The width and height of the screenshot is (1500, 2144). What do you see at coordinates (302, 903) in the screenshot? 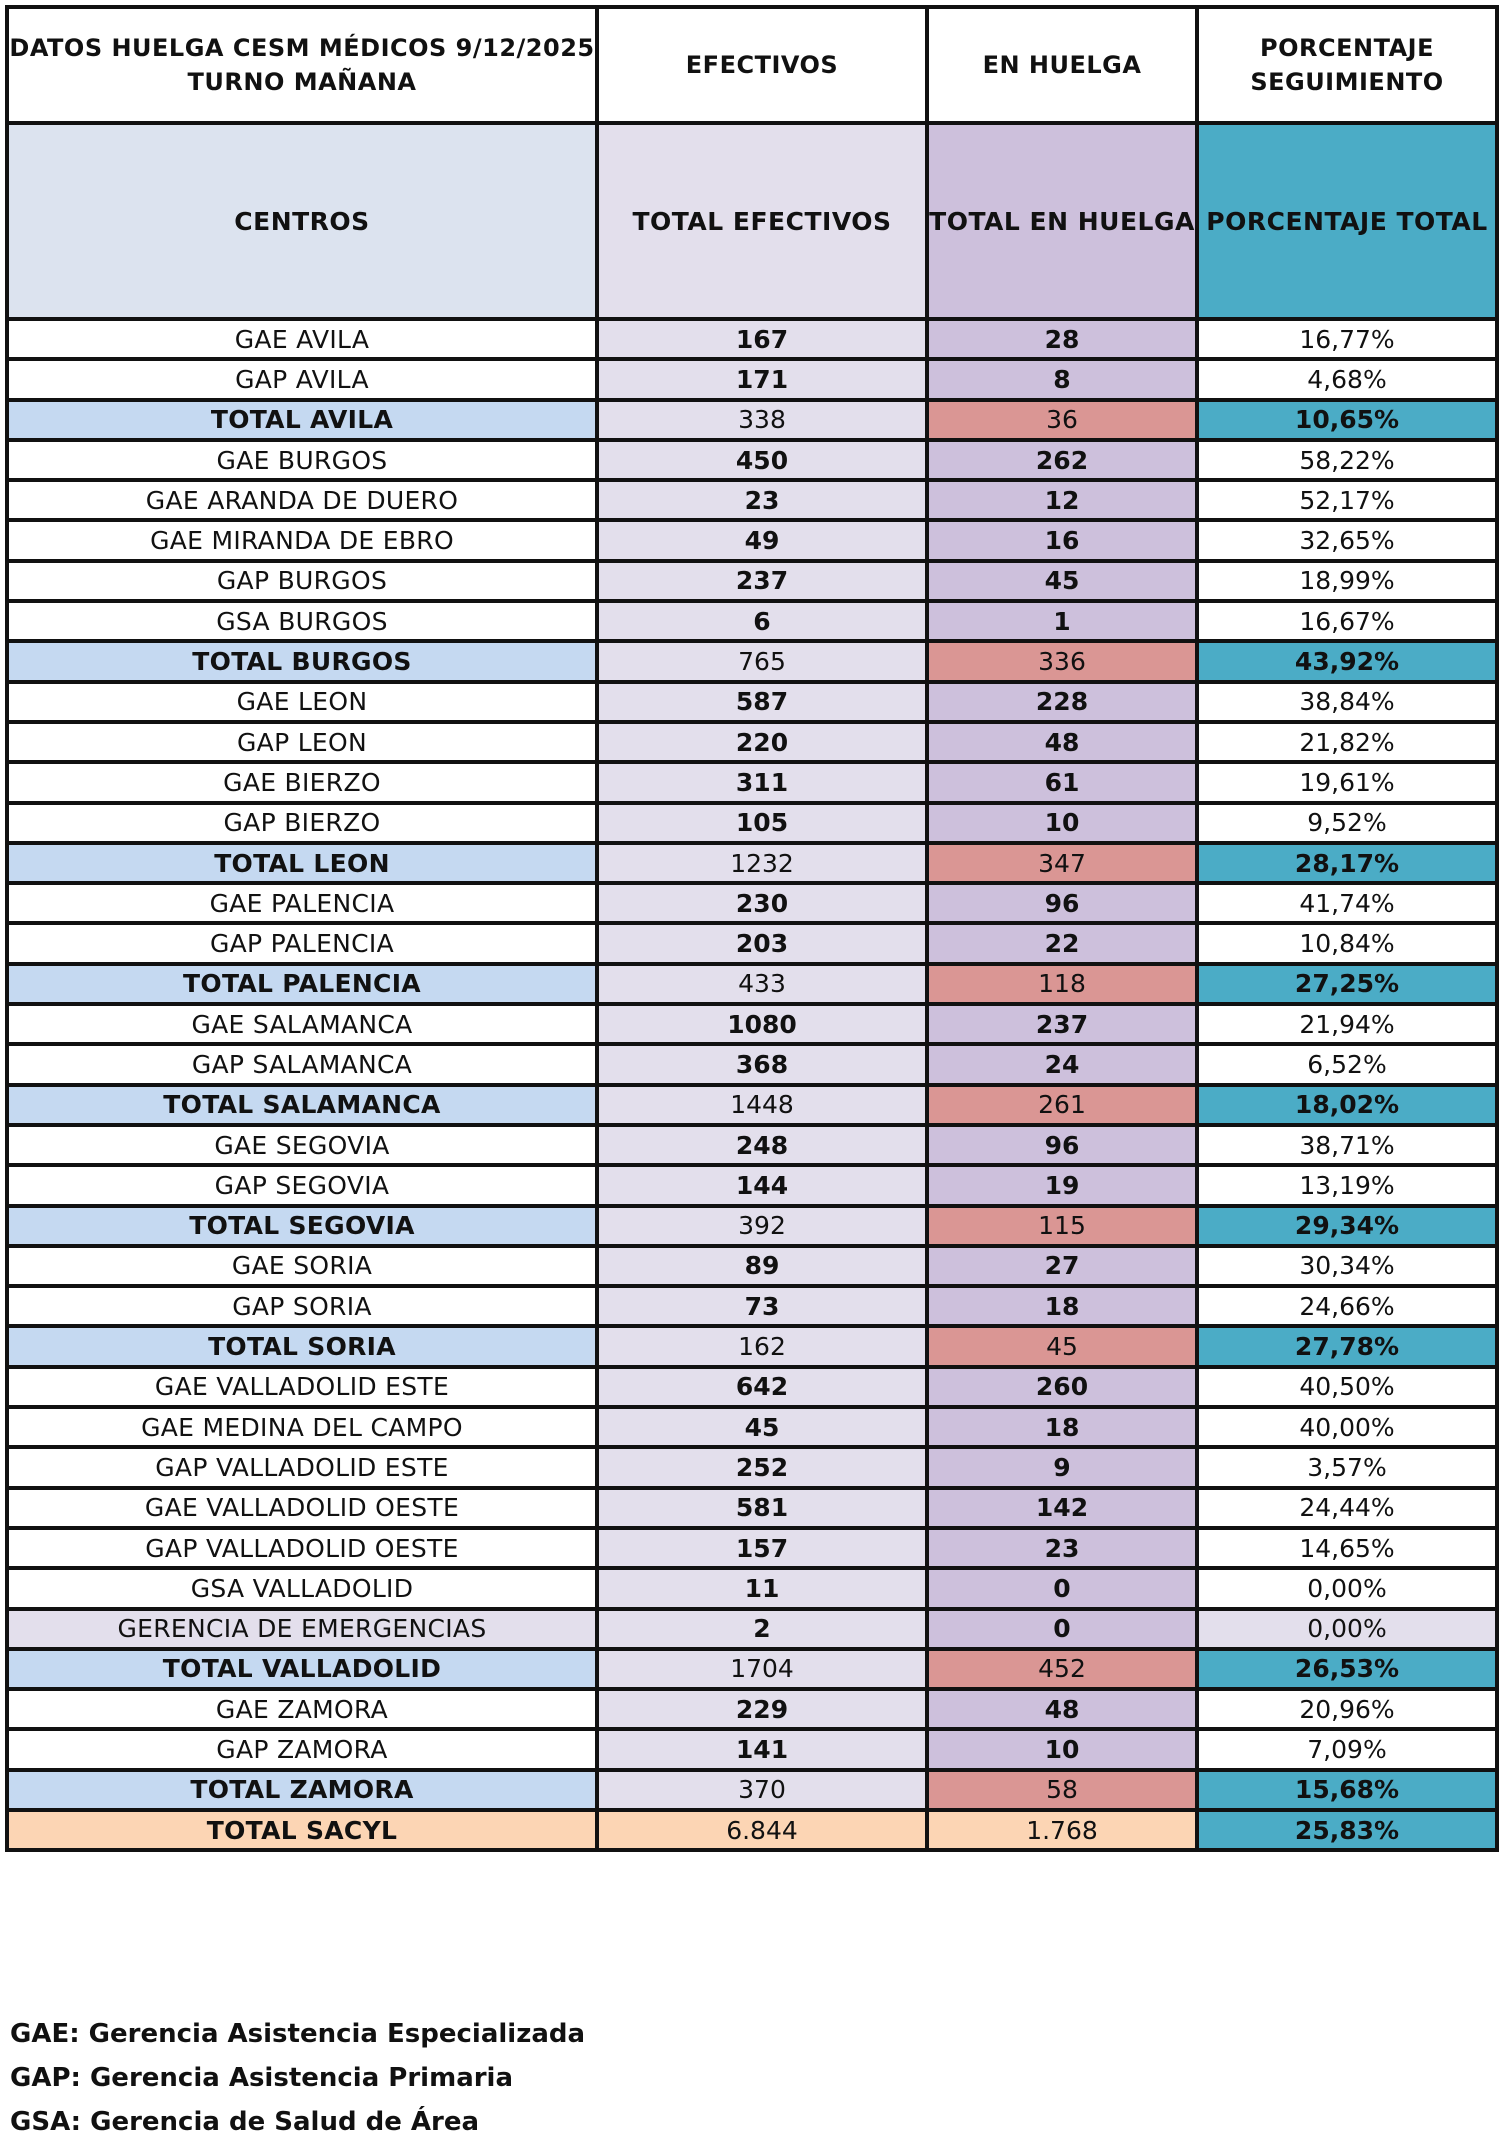
I see `cell-centro: GAE PALENCIA` at bounding box center [302, 903].